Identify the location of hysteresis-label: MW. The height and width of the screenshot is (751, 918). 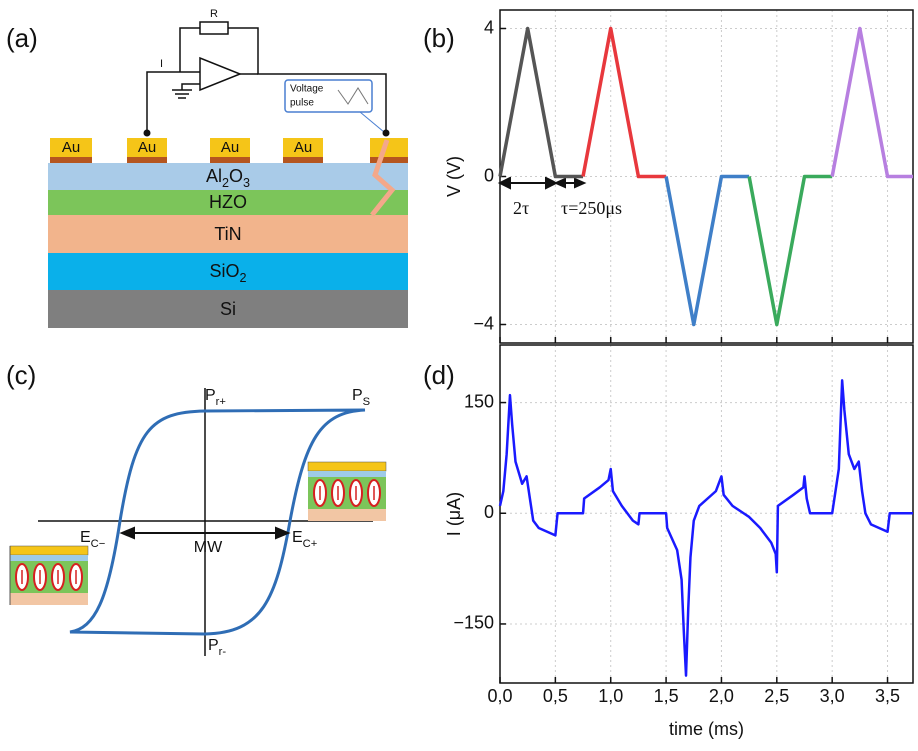
(208, 547).